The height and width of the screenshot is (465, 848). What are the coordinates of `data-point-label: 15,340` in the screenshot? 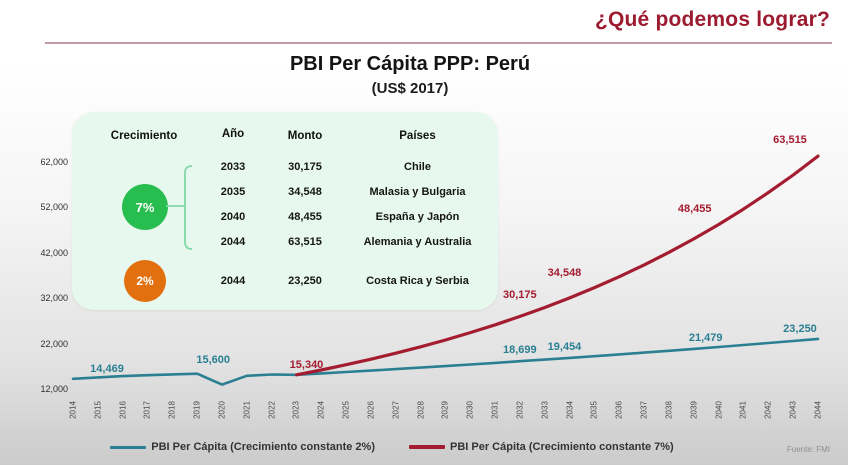 It's located at (306, 364).